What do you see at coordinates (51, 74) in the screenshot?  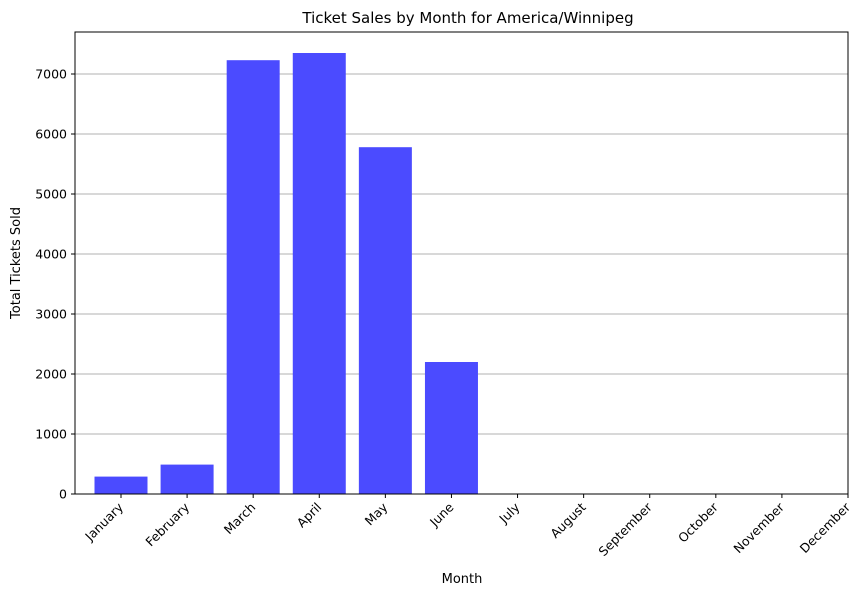 I see `y-tick-label: 7000` at bounding box center [51, 74].